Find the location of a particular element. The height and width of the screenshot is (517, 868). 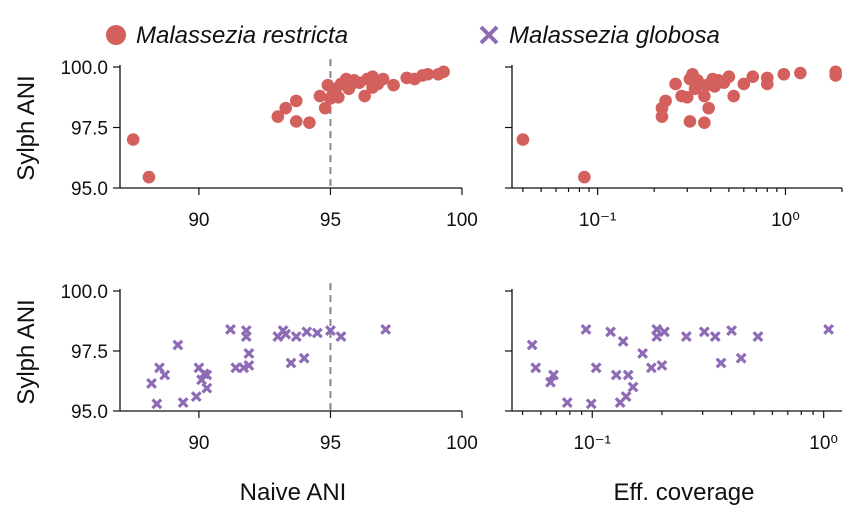

y-axis-title-bottom: Sylph ANI is located at coordinates (26, 351).